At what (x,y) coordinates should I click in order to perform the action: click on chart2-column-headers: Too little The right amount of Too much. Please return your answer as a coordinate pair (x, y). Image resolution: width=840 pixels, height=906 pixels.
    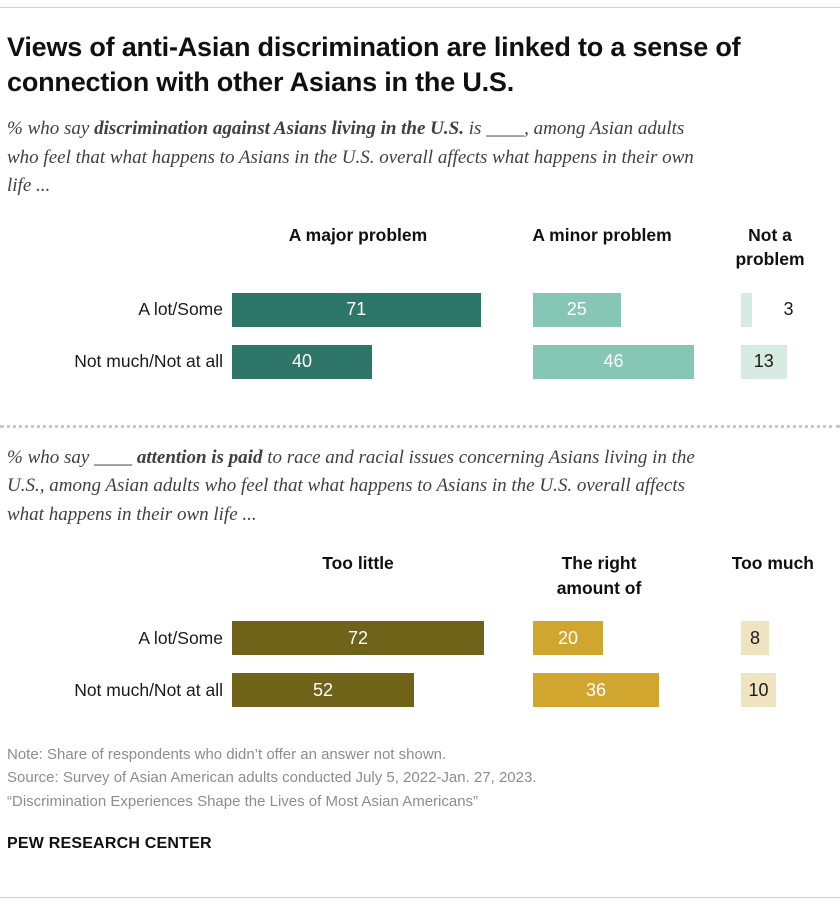
    Looking at the image, I should click on (410, 576).